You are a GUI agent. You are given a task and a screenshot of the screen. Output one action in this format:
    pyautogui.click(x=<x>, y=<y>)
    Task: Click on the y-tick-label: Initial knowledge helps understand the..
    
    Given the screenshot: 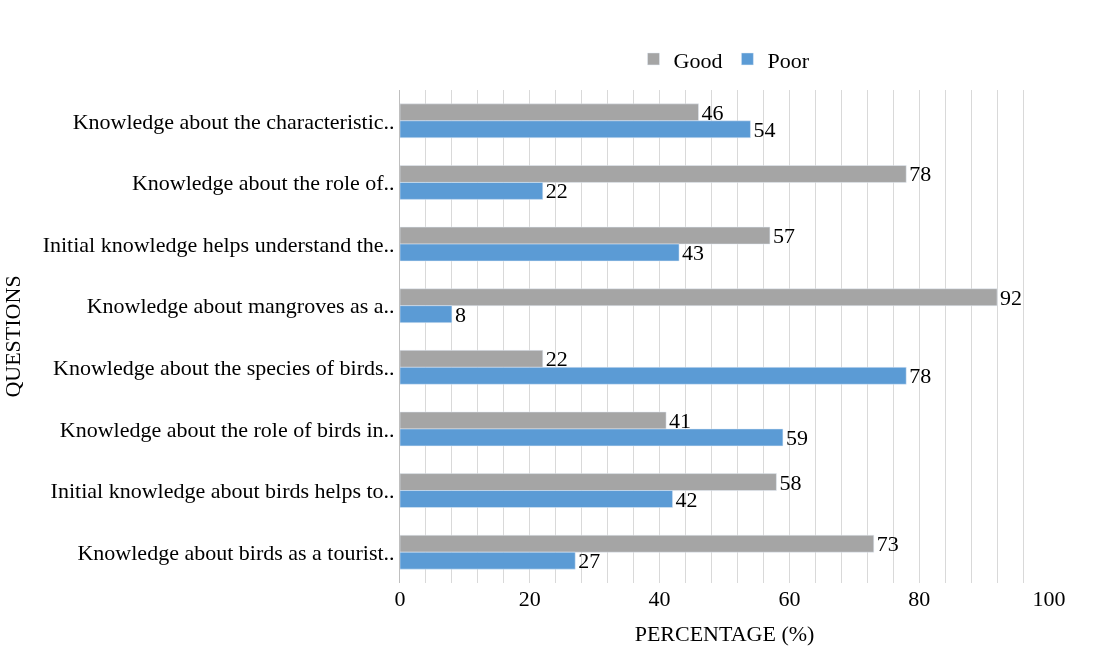 What is the action you would take?
    pyautogui.click(x=218, y=244)
    